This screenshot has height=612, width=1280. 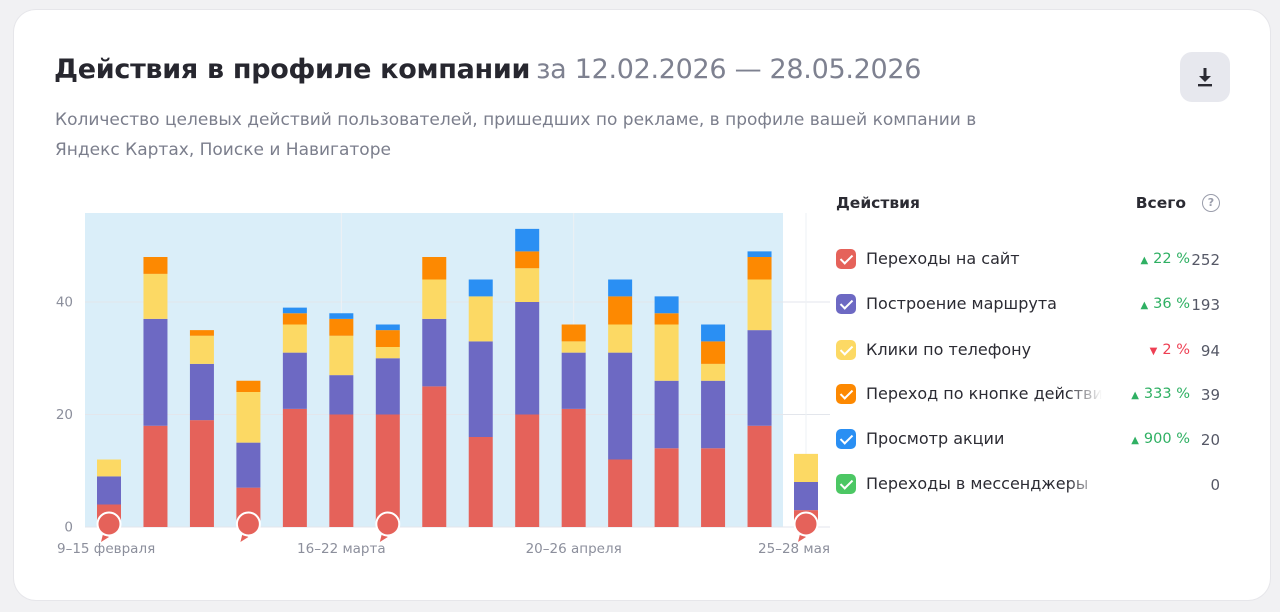 I want to click on legend-item: Переходы на сайт ▲ 22 % 252, so click(x=1028, y=259).